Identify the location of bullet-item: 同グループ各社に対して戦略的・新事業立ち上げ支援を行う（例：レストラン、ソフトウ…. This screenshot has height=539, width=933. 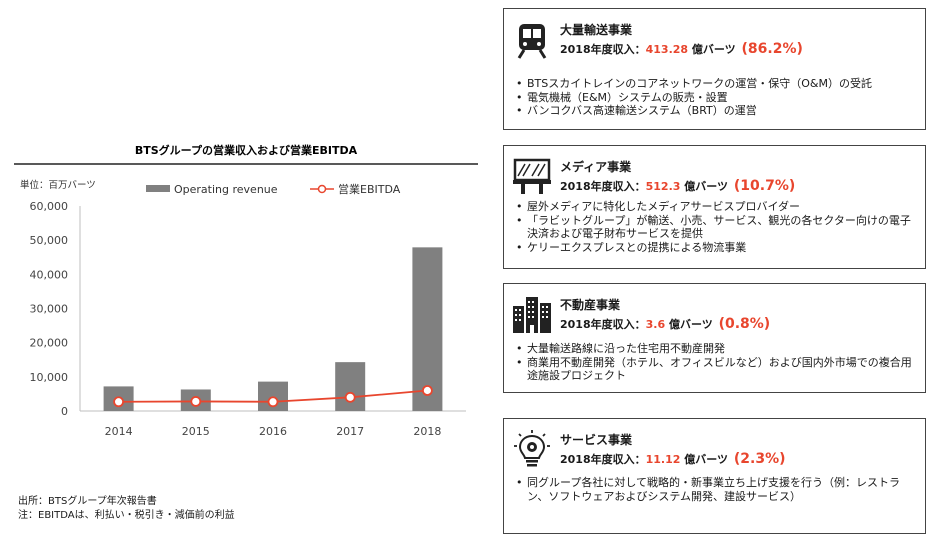
(715, 489).